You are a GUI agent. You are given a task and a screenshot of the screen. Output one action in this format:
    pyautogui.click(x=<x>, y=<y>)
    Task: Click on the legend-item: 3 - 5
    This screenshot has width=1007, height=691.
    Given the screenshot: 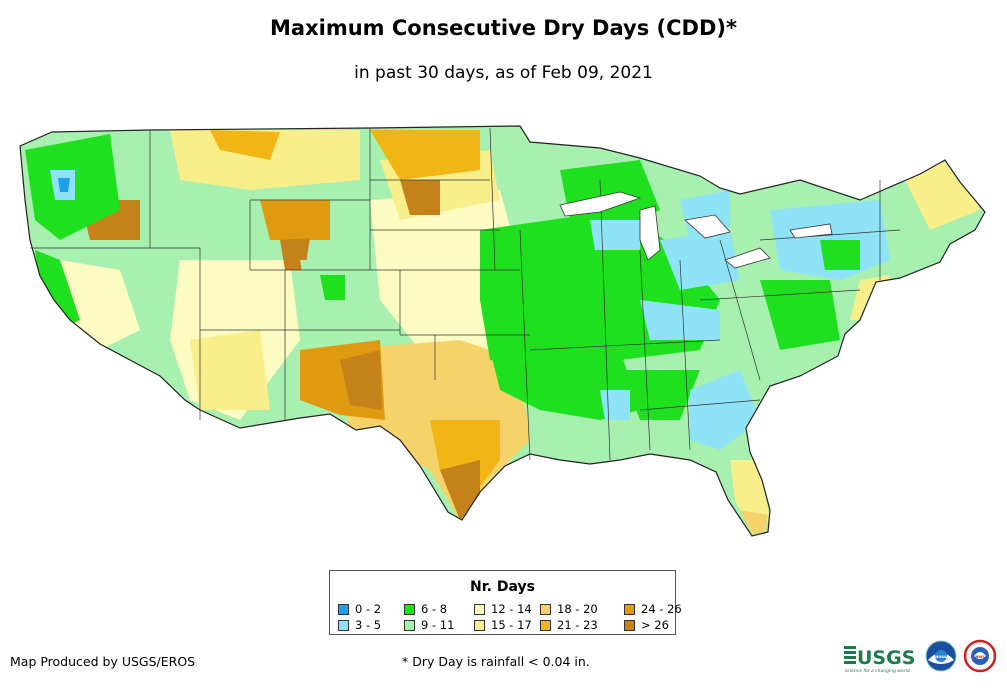 What is the action you would take?
    pyautogui.click(x=371, y=625)
    